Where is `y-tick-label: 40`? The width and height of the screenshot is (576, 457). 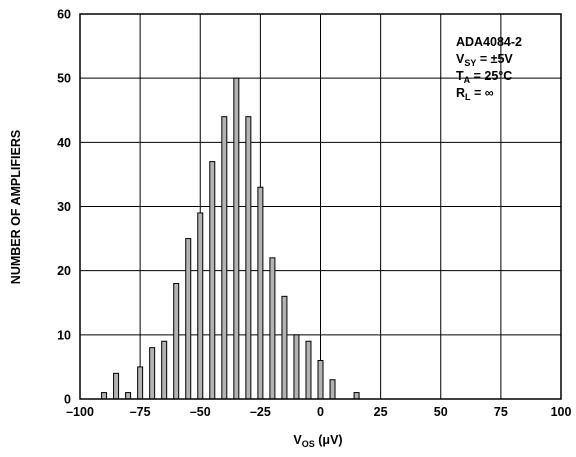 y-tick-label: 40 is located at coordinates (64, 143).